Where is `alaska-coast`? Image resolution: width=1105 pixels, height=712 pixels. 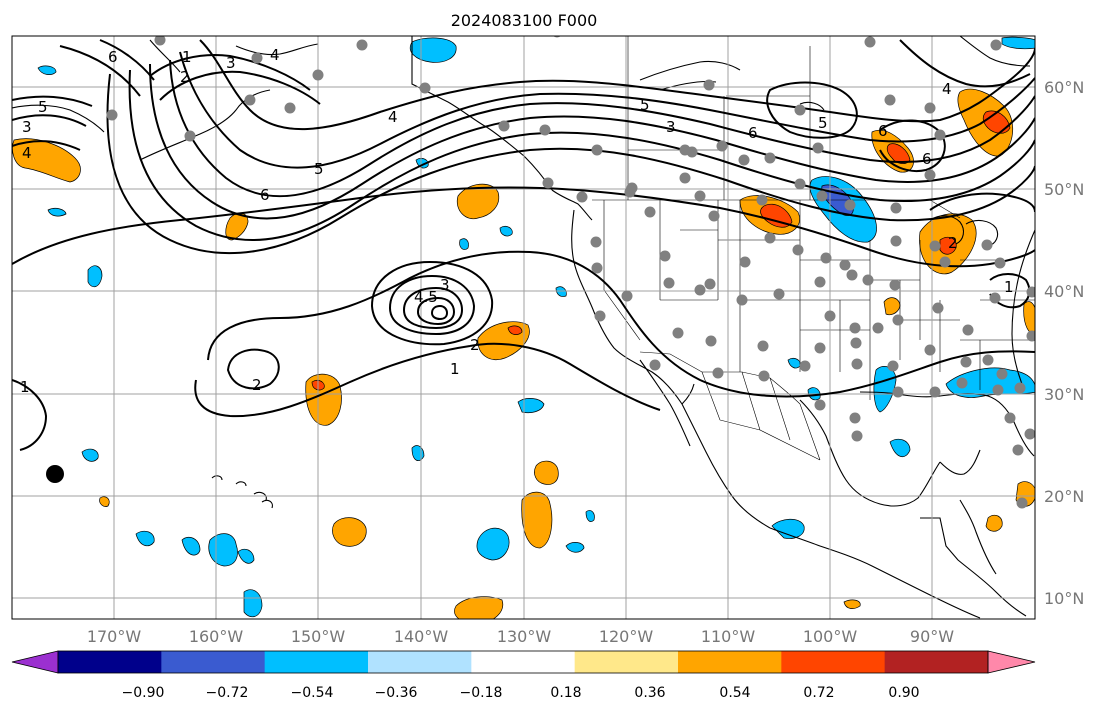
alaska-coast is located at coordinates (165, 100).